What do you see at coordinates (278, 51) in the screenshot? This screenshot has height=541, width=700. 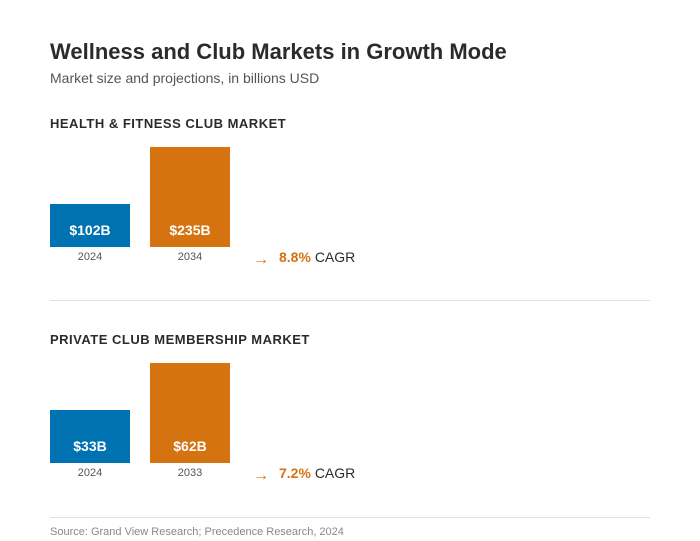 I see `chart-title: Wellness and Club Markets in Growth Mode` at bounding box center [278, 51].